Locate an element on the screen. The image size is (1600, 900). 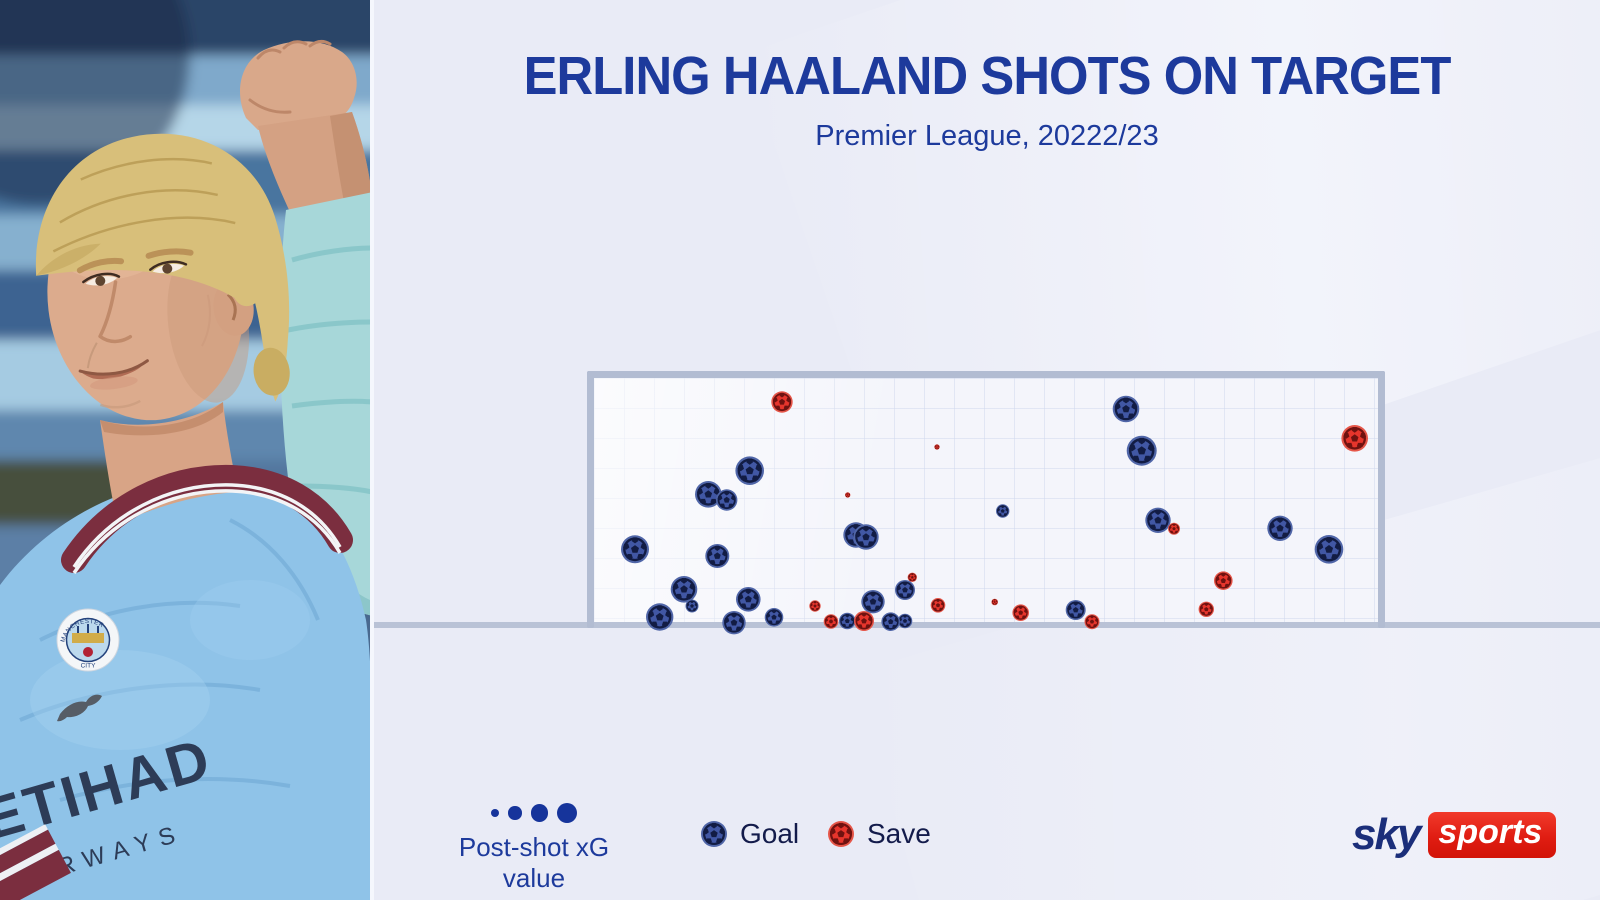
puma-logo is located at coordinates (79, 708).